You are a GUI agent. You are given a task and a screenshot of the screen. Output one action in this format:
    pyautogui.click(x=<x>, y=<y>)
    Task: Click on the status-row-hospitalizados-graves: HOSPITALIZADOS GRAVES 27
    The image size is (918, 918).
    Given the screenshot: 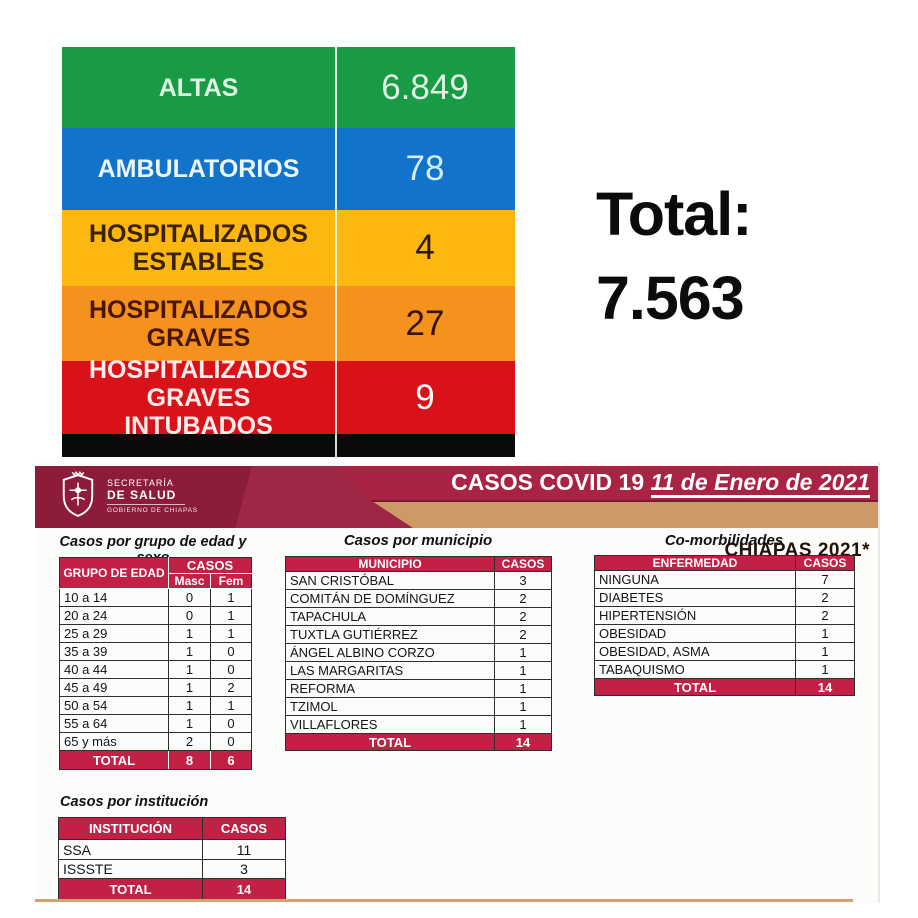 What is the action you would take?
    pyautogui.click(x=288, y=323)
    